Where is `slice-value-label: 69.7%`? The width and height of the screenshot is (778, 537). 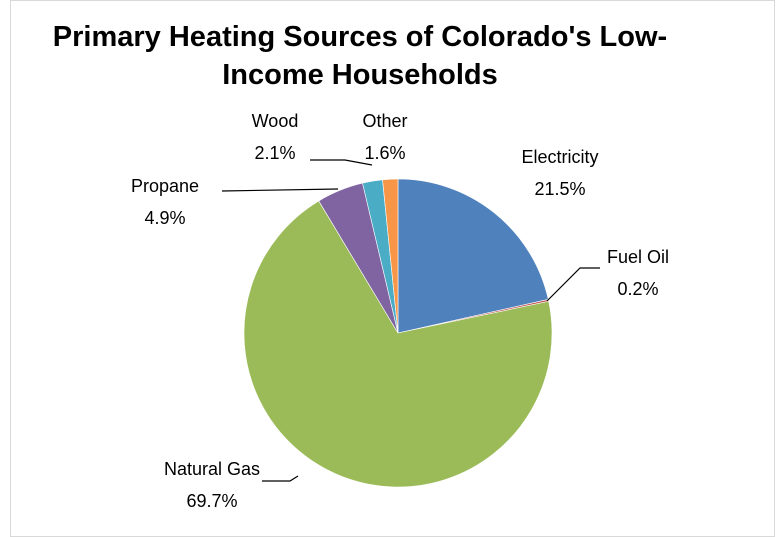 slice-value-label: 69.7% is located at coordinates (211, 501).